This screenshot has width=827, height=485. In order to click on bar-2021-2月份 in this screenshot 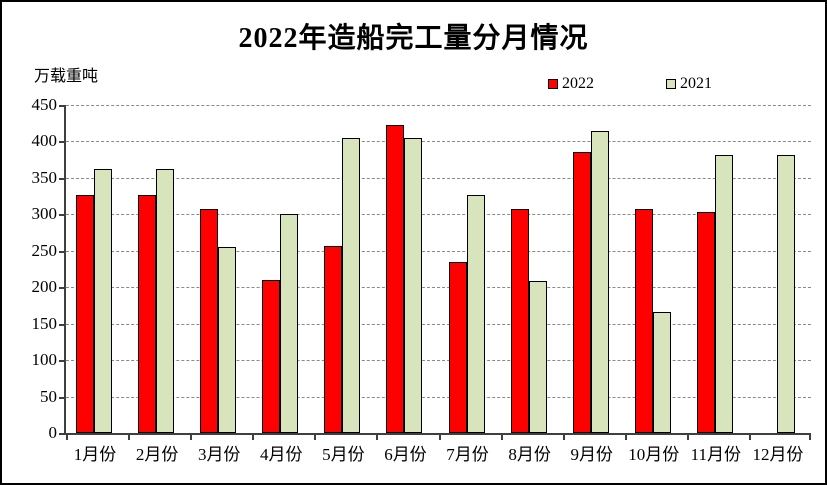, I will do `click(165, 301)`.